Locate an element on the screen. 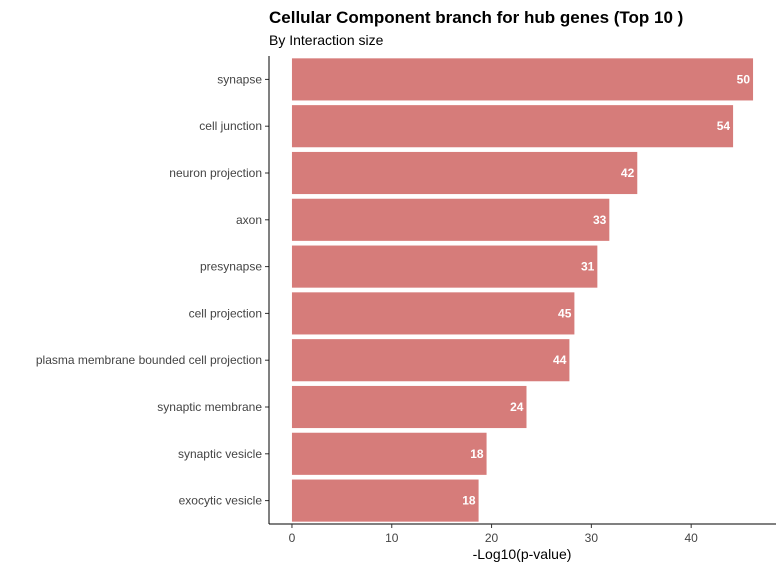 The width and height of the screenshot is (784, 570). y-tick-label: exocytic vesicle is located at coordinates (221, 501).